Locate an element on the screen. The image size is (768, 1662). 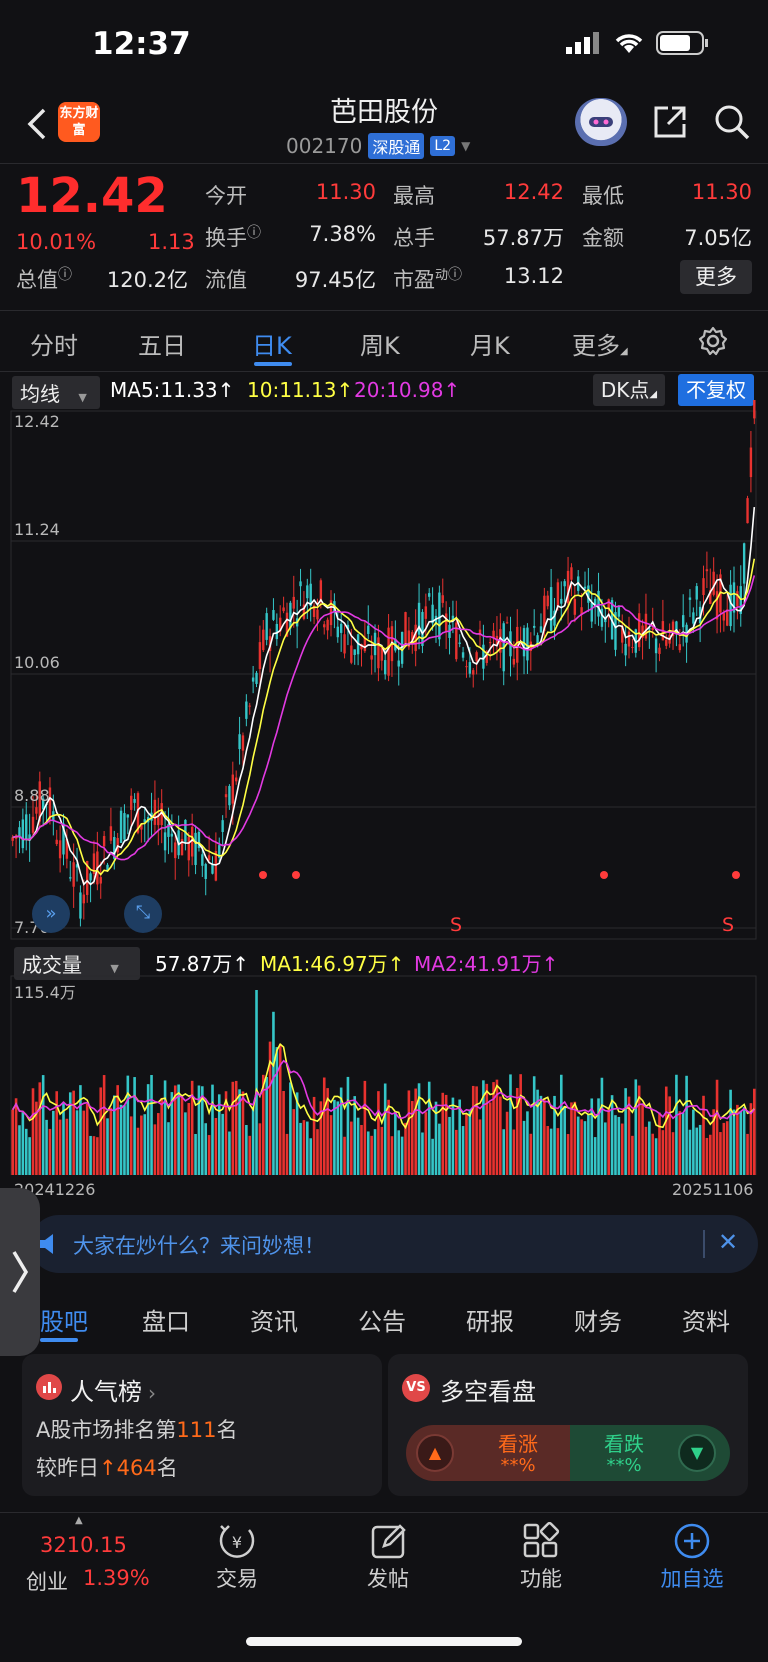
volume-indicator-dropdown: 成交量 ▼ is located at coordinates (77, 963).